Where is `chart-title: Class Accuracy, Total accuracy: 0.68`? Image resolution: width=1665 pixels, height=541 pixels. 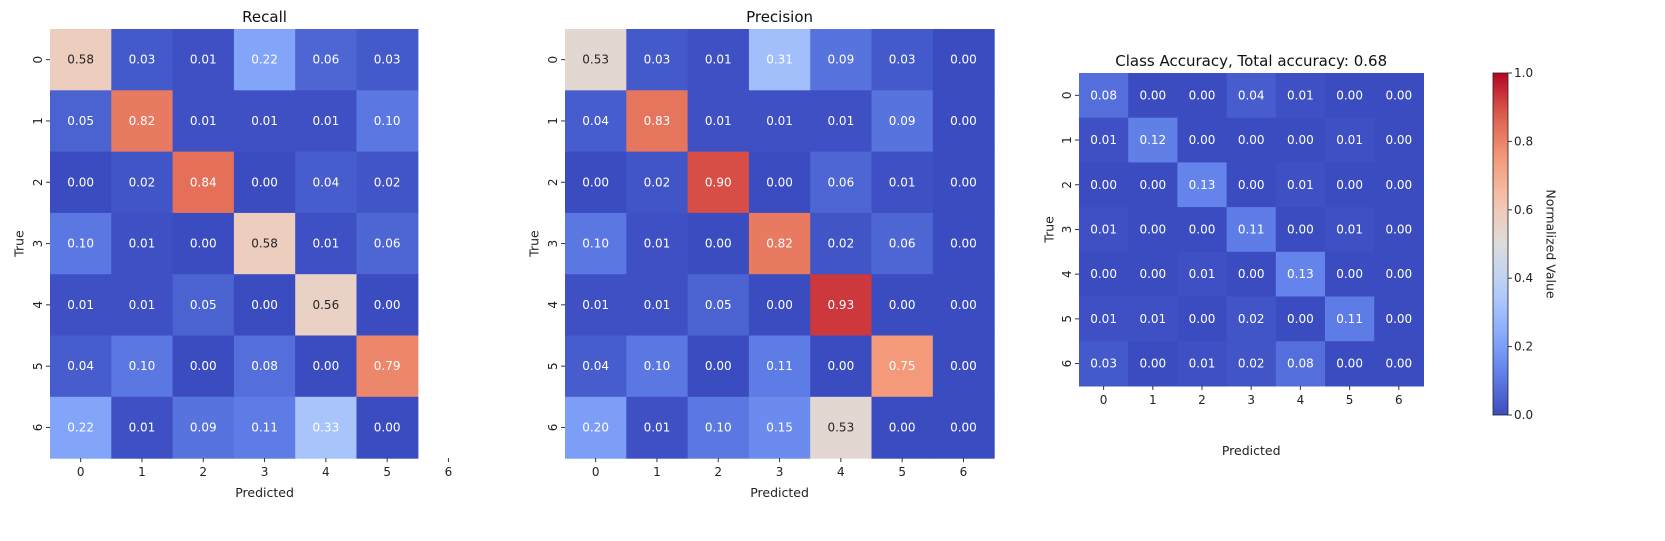 chart-title: Class Accuracy, Total accuracy: 0.68 is located at coordinates (1251, 61).